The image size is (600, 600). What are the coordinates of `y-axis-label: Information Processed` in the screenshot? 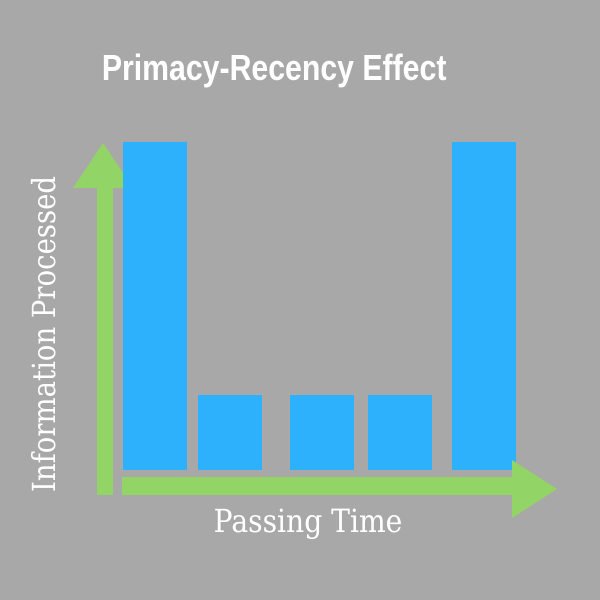 It's located at (44, 334).